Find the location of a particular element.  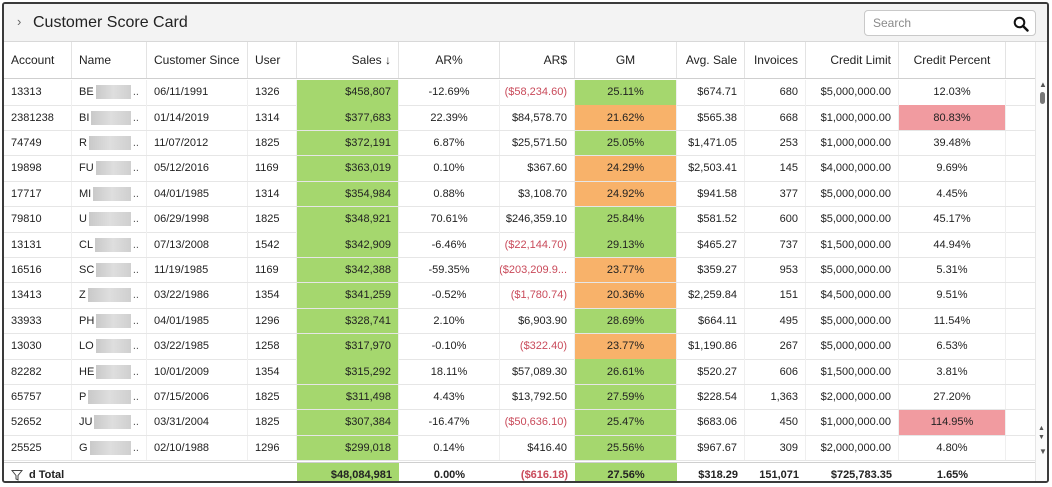

column-header-sales: Sales ↓ is located at coordinates (348, 60).